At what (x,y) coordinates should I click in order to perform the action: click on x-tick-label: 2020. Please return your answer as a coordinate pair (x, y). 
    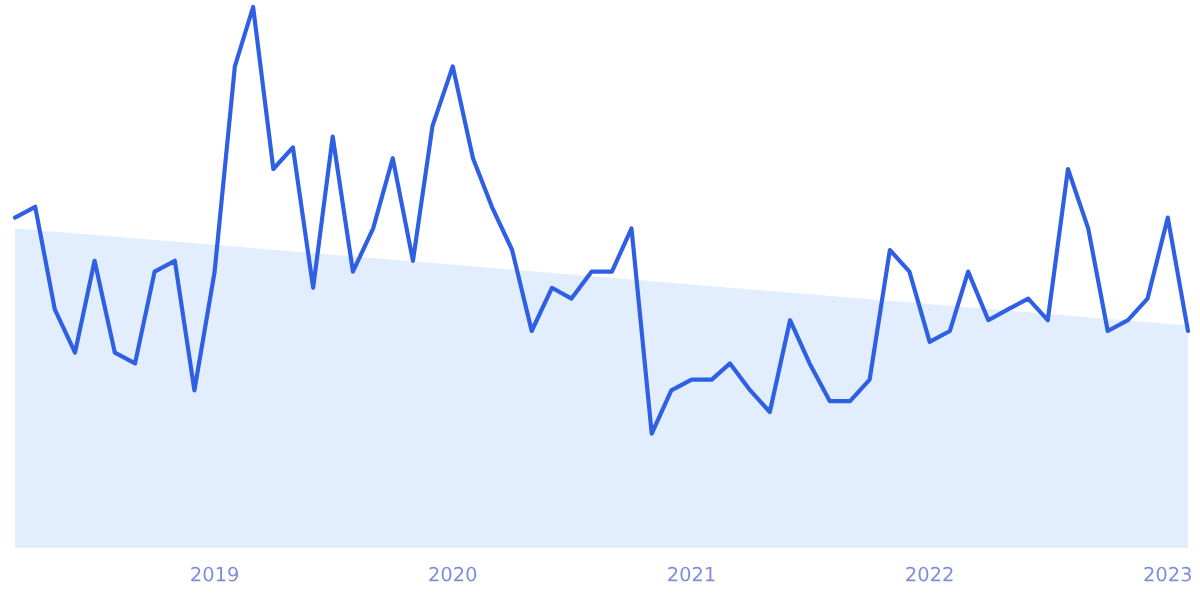
    Looking at the image, I should click on (453, 574).